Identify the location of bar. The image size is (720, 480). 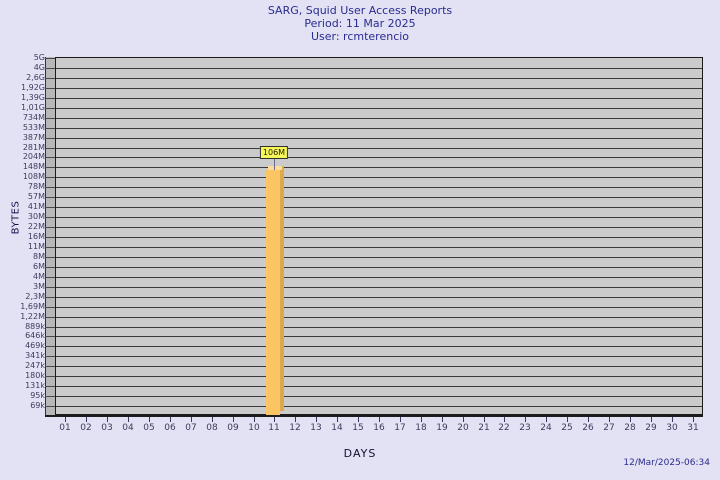
(273, 292).